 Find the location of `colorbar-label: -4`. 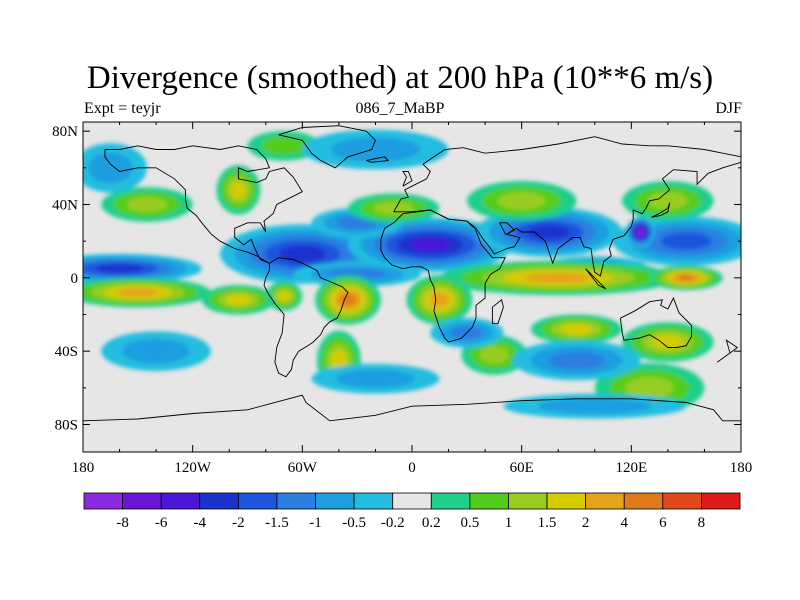

colorbar-label: -4 is located at coordinates (200, 523).